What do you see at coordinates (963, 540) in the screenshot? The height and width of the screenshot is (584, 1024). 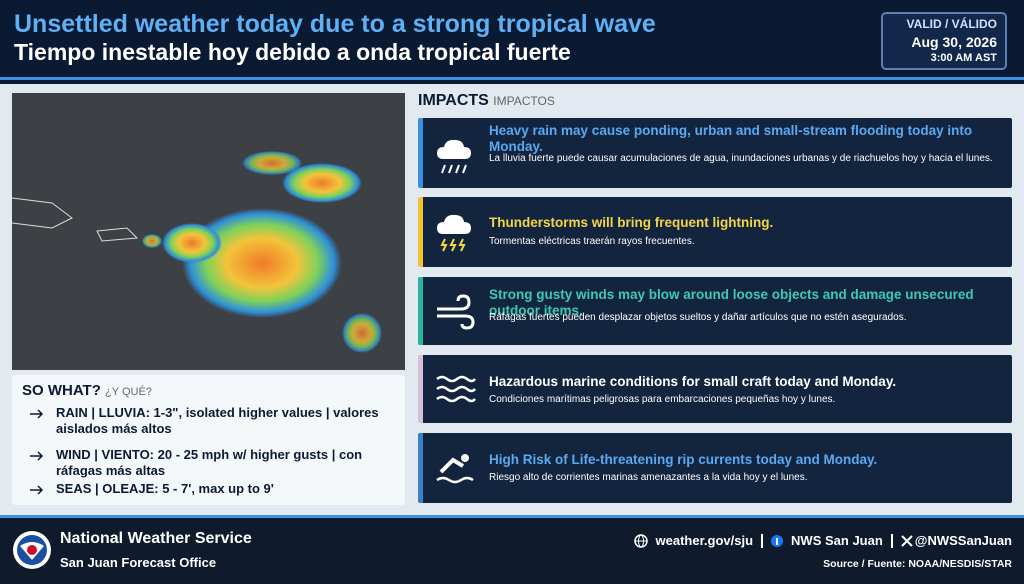 I see `x-handle: @NWSSanJuan` at bounding box center [963, 540].